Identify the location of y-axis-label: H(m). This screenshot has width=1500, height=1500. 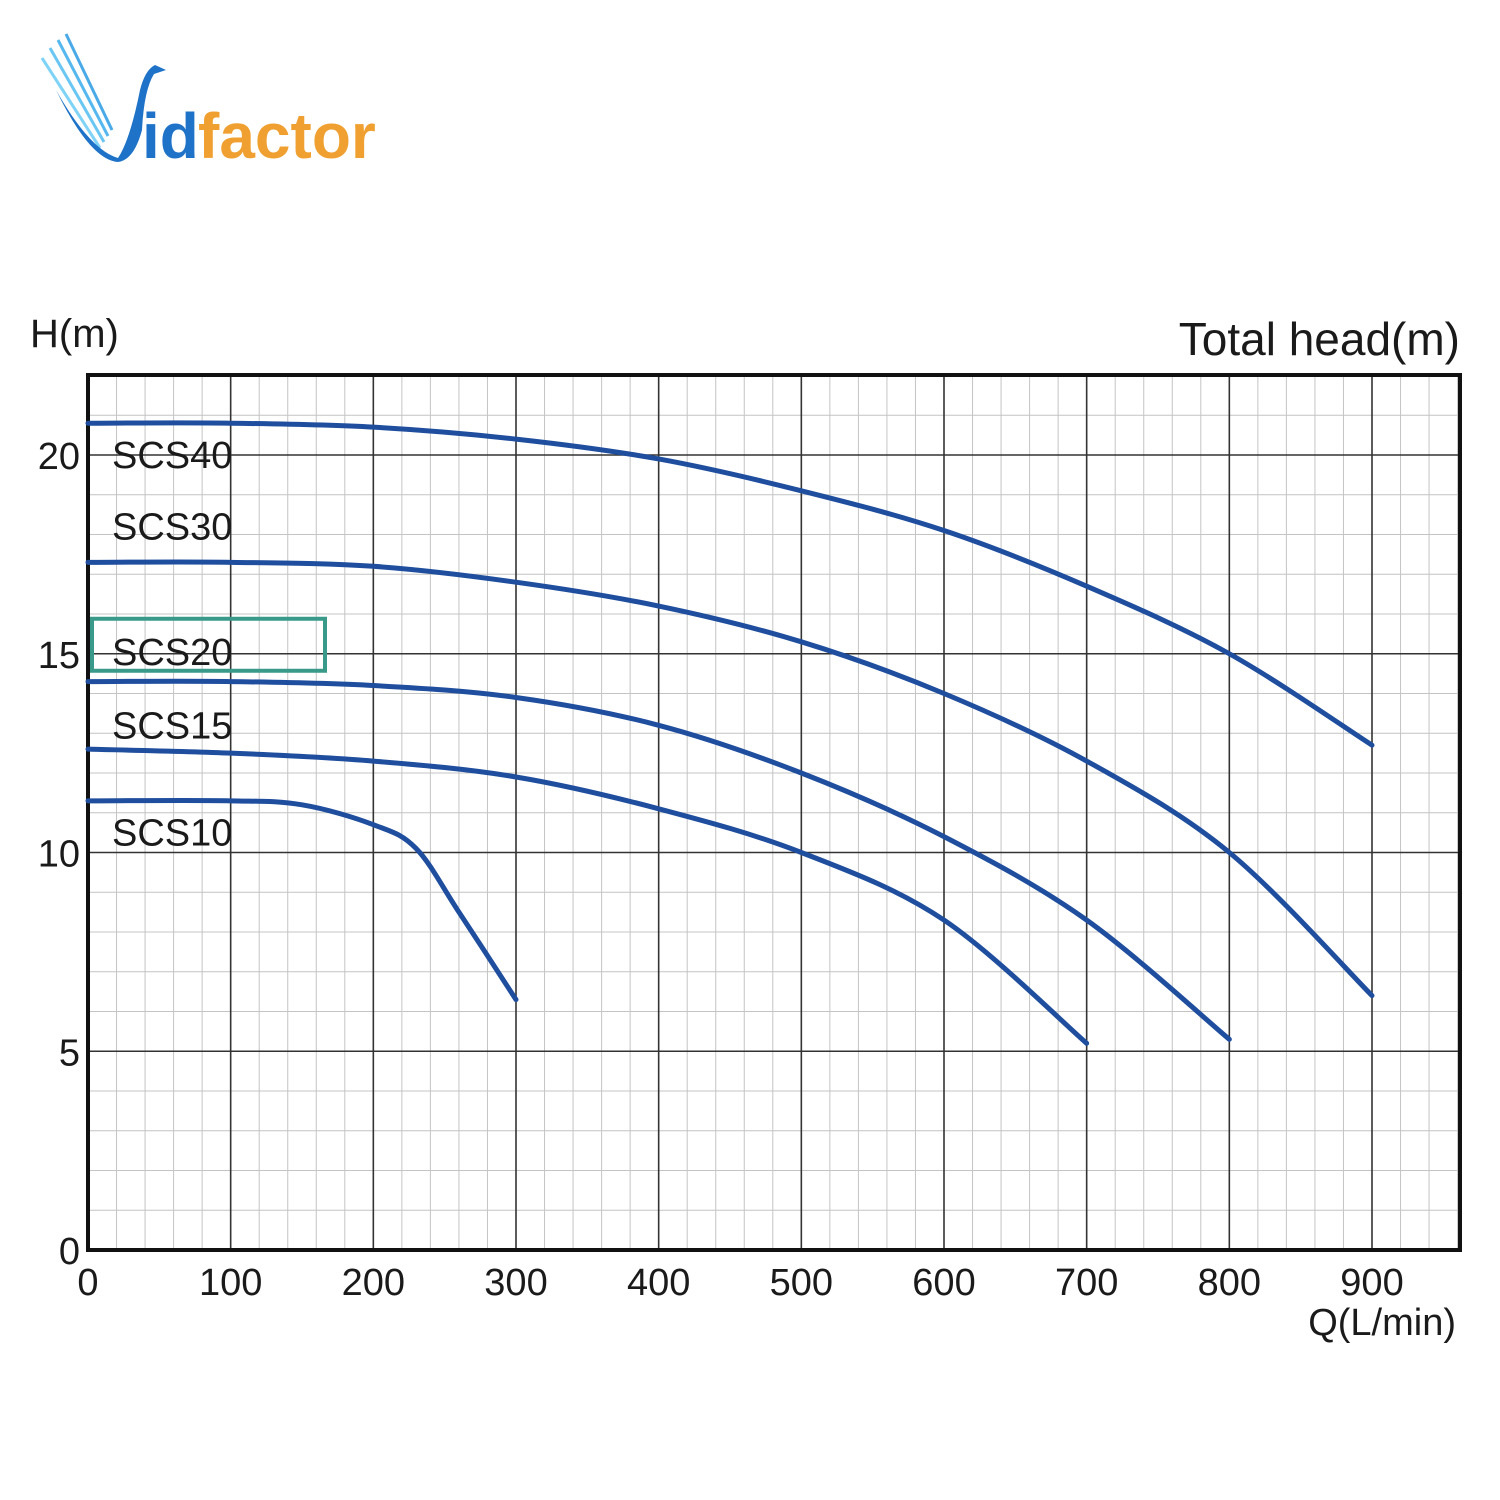
(74, 334).